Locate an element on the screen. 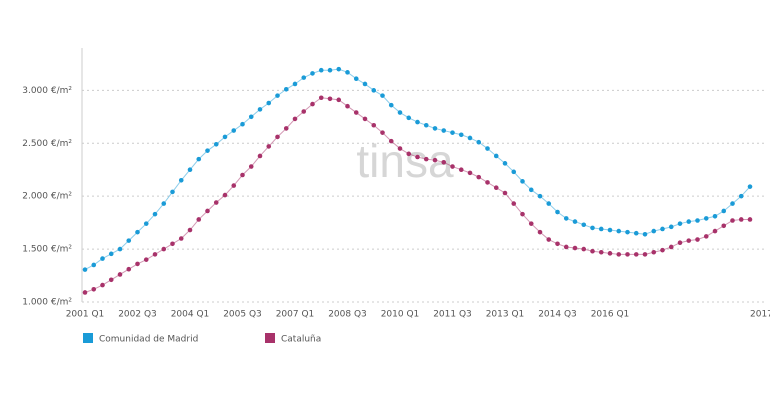  y-tick-label: 2.000 €/m² is located at coordinates (47, 197).